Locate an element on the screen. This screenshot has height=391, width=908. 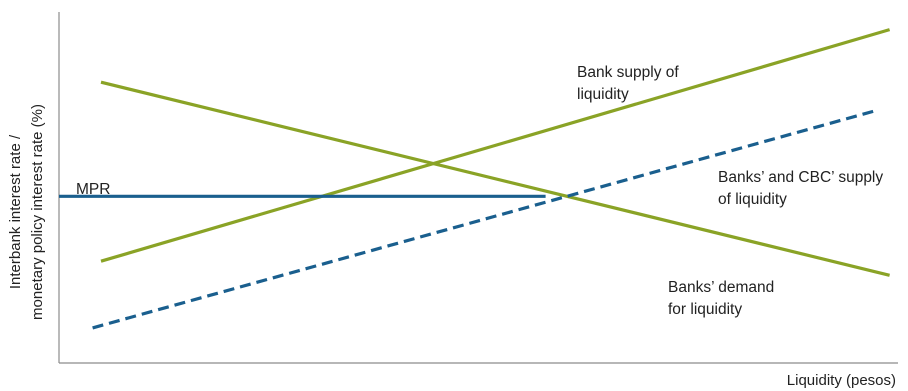
label-mpr: MPR is located at coordinates (93, 189).